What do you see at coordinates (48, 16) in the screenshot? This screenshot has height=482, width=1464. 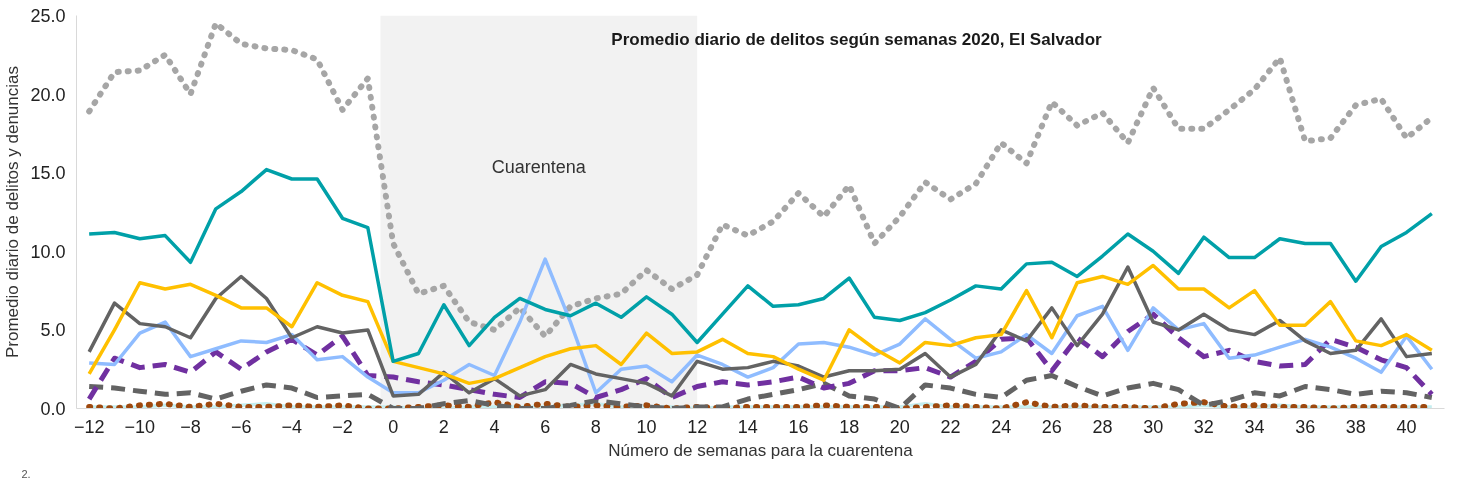 I see `y-tick-label: 25.0` at bounding box center [48, 16].